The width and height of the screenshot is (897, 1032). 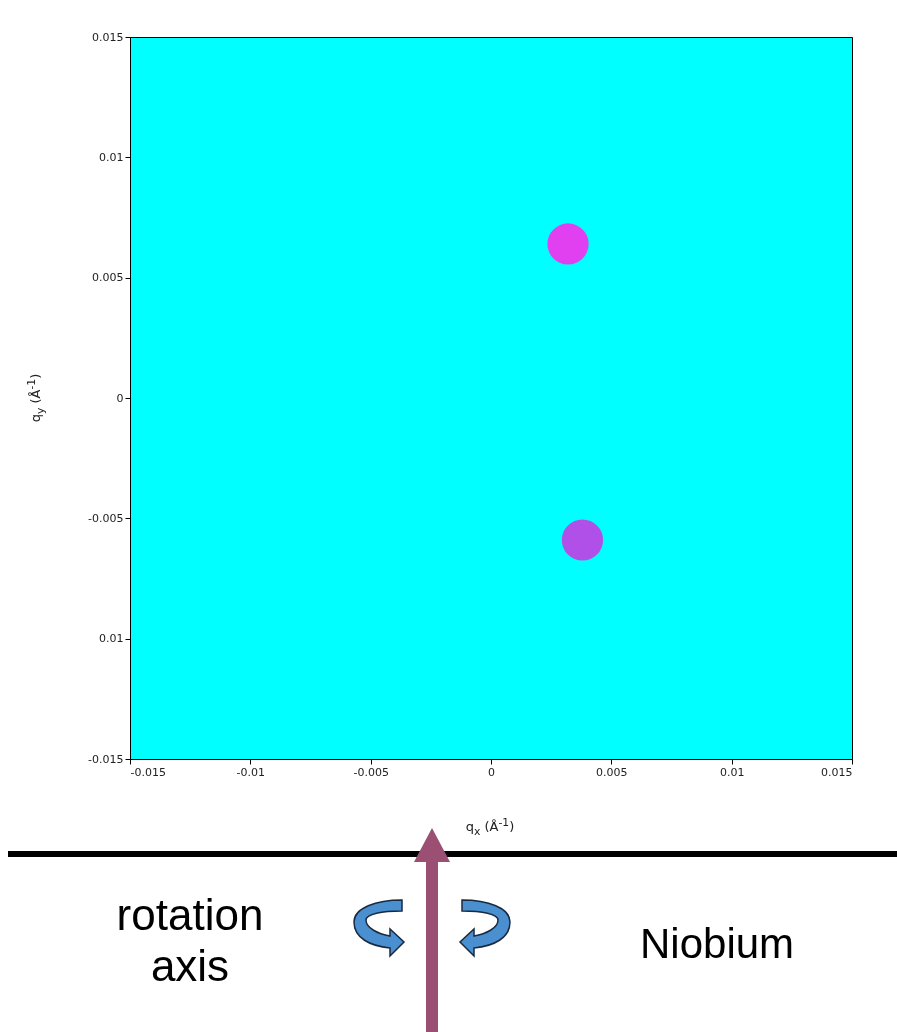 What do you see at coordinates (837, 772) in the screenshot?
I see `x-tick-label: 0.015` at bounding box center [837, 772].